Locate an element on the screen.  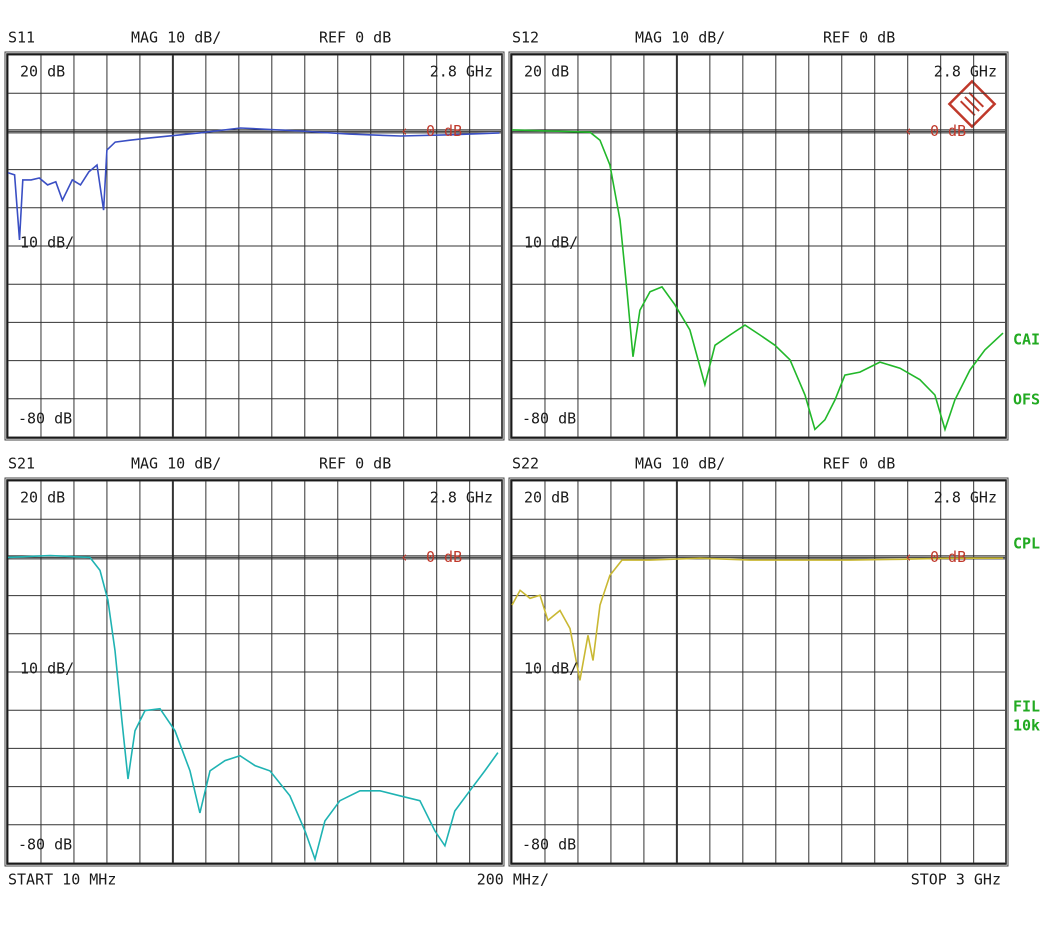
start-label: START 10 MHz is located at coordinates (62, 880).